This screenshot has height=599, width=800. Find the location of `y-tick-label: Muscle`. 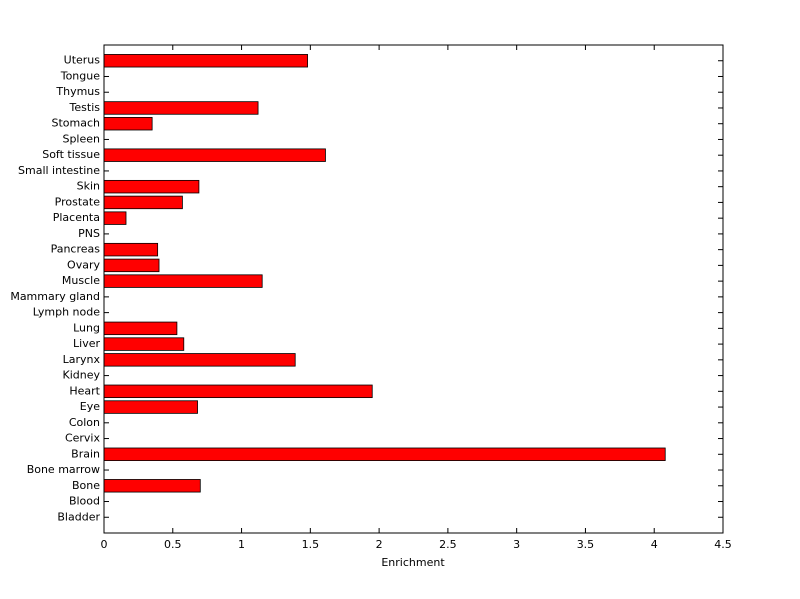

y-tick-label: Muscle is located at coordinates (81, 280).